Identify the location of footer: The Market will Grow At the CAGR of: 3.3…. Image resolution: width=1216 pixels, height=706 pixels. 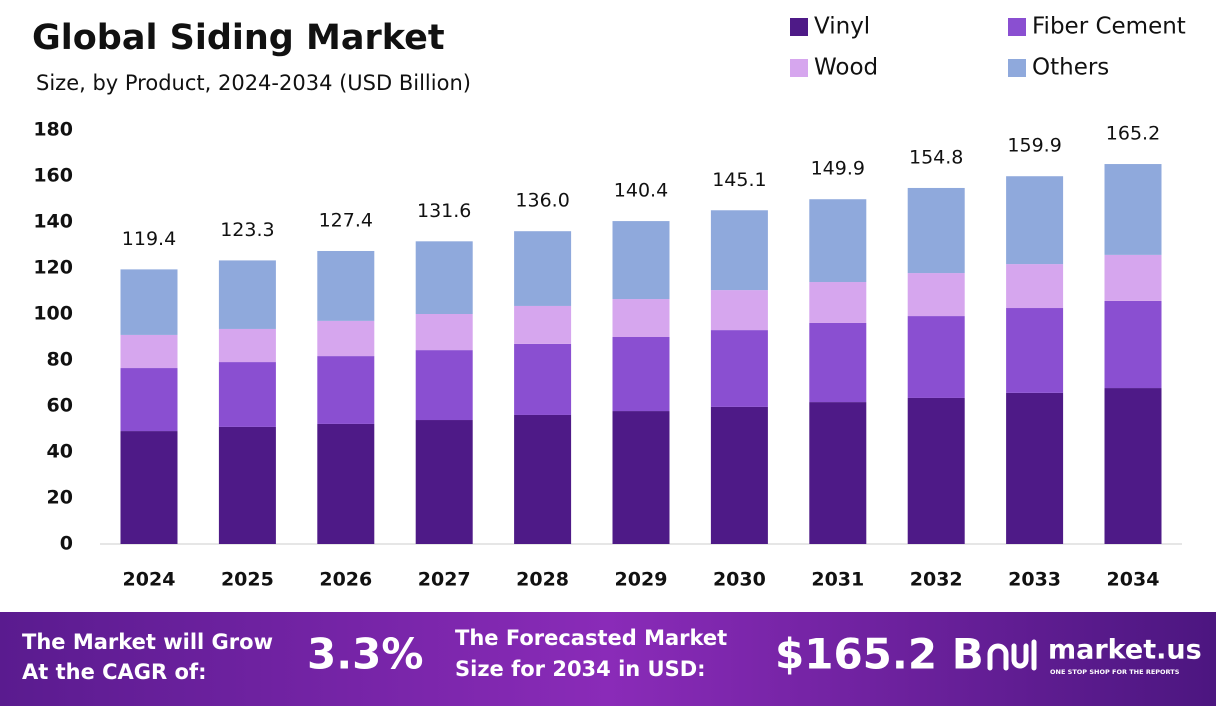
(612, 655).